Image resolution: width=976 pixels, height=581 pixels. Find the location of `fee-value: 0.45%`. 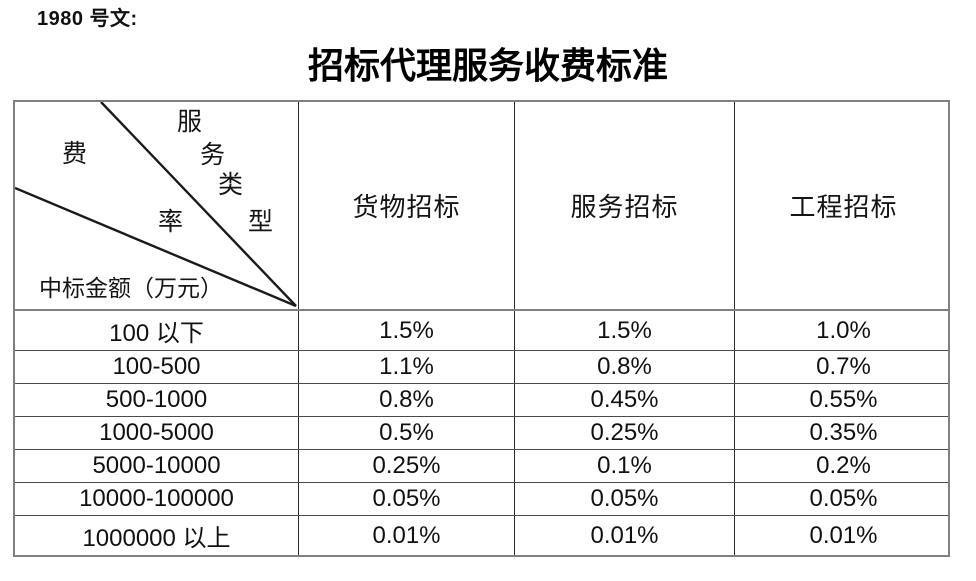

fee-value: 0.45% is located at coordinates (625, 400).